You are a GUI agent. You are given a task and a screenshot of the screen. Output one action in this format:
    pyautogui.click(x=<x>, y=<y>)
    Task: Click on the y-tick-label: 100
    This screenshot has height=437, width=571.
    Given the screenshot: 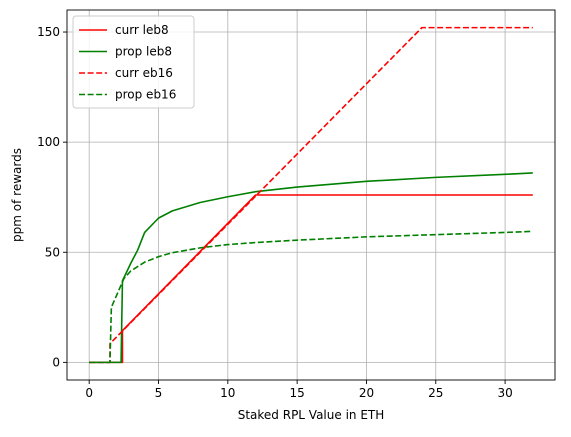 What is the action you would take?
    pyautogui.click(x=48, y=142)
    